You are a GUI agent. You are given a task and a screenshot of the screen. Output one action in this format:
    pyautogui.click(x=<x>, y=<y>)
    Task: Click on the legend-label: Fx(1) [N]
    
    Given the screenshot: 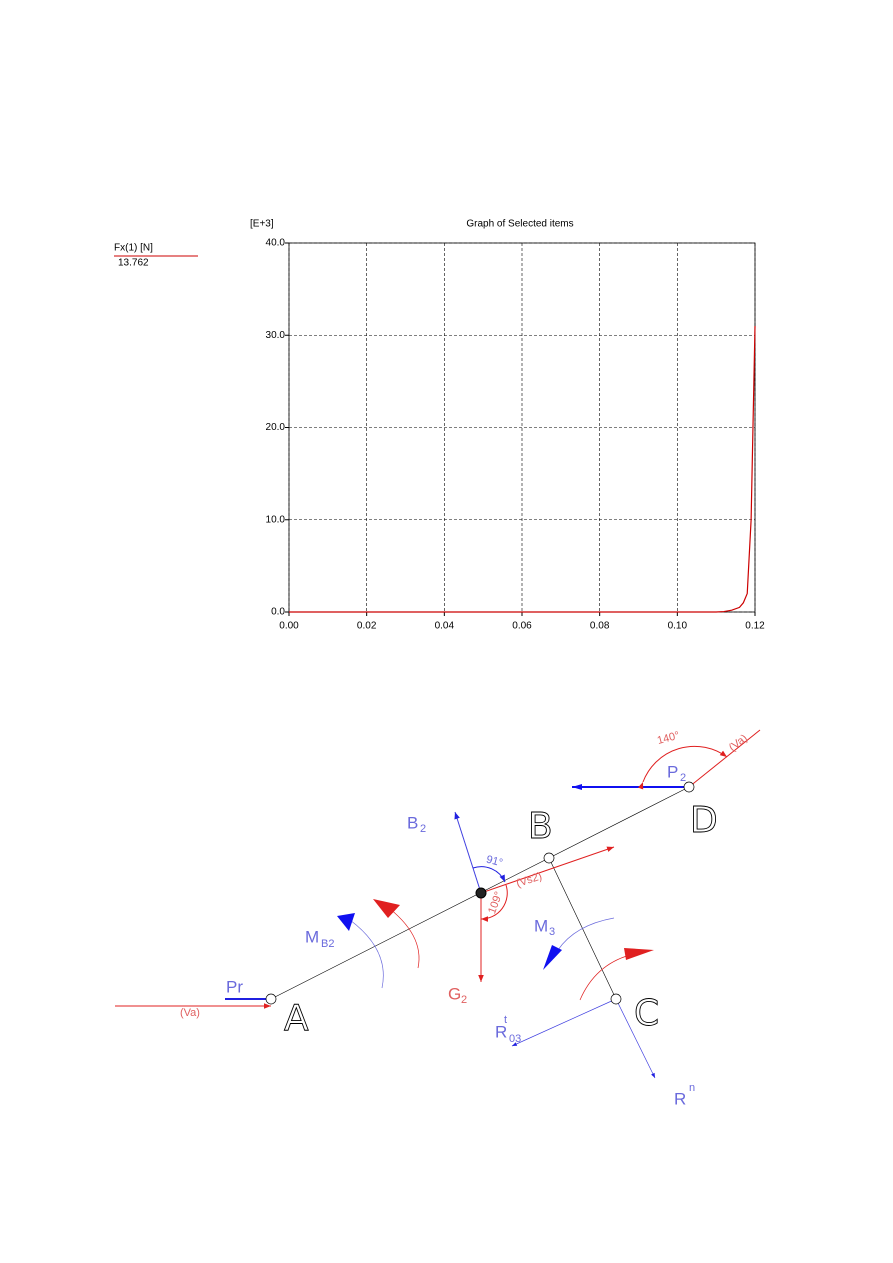 What is the action you would take?
    pyautogui.click(x=133, y=248)
    